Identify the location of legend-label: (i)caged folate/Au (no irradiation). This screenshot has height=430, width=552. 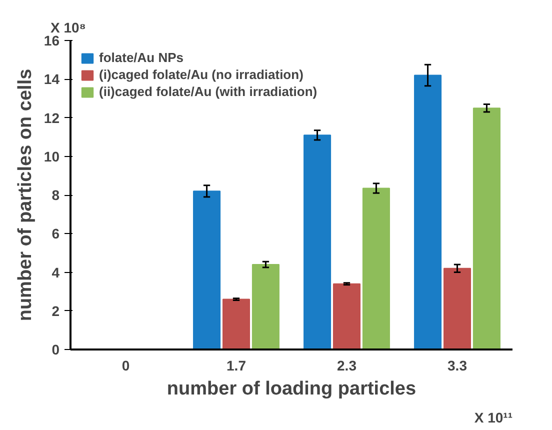
(201, 74).